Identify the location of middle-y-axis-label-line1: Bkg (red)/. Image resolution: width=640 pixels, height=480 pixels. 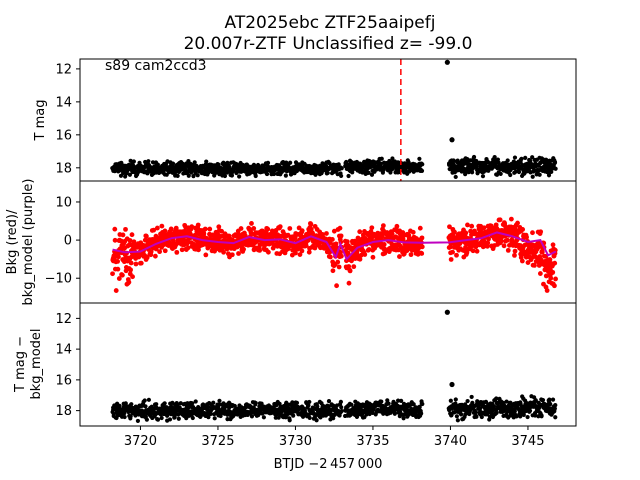
(12, 241).